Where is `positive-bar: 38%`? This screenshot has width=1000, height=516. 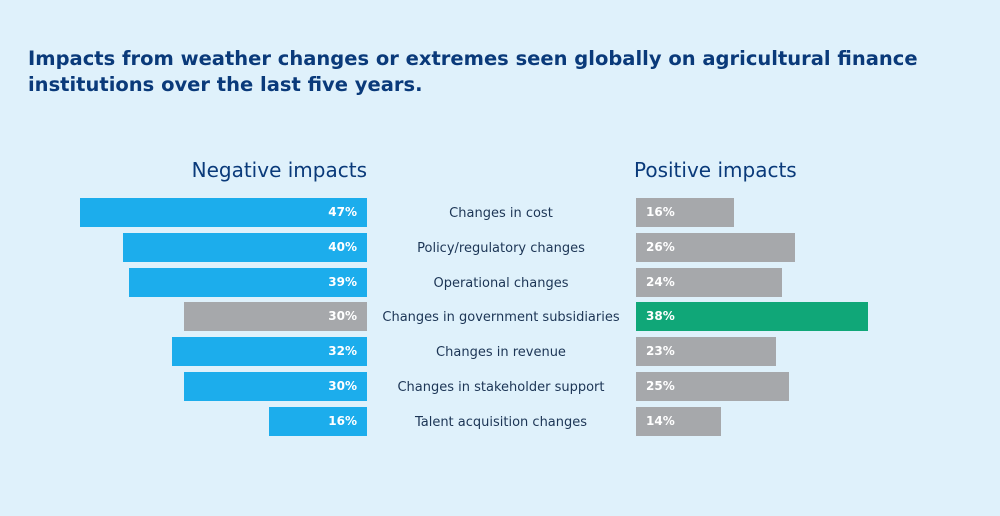
positive-bar: 38% is located at coordinates (752, 317).